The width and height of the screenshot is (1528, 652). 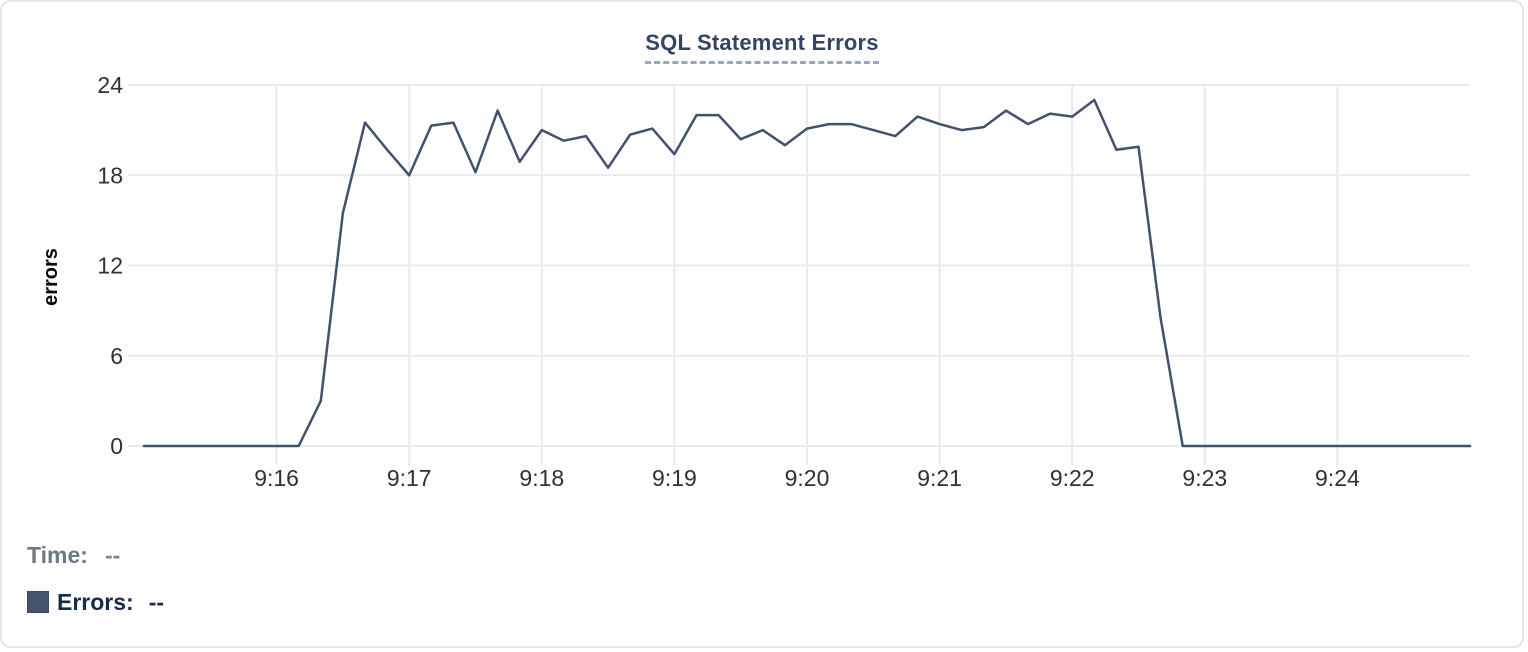 I want to click on chart-legend: Time: -- Errors: --, so click(x=95, y=589).